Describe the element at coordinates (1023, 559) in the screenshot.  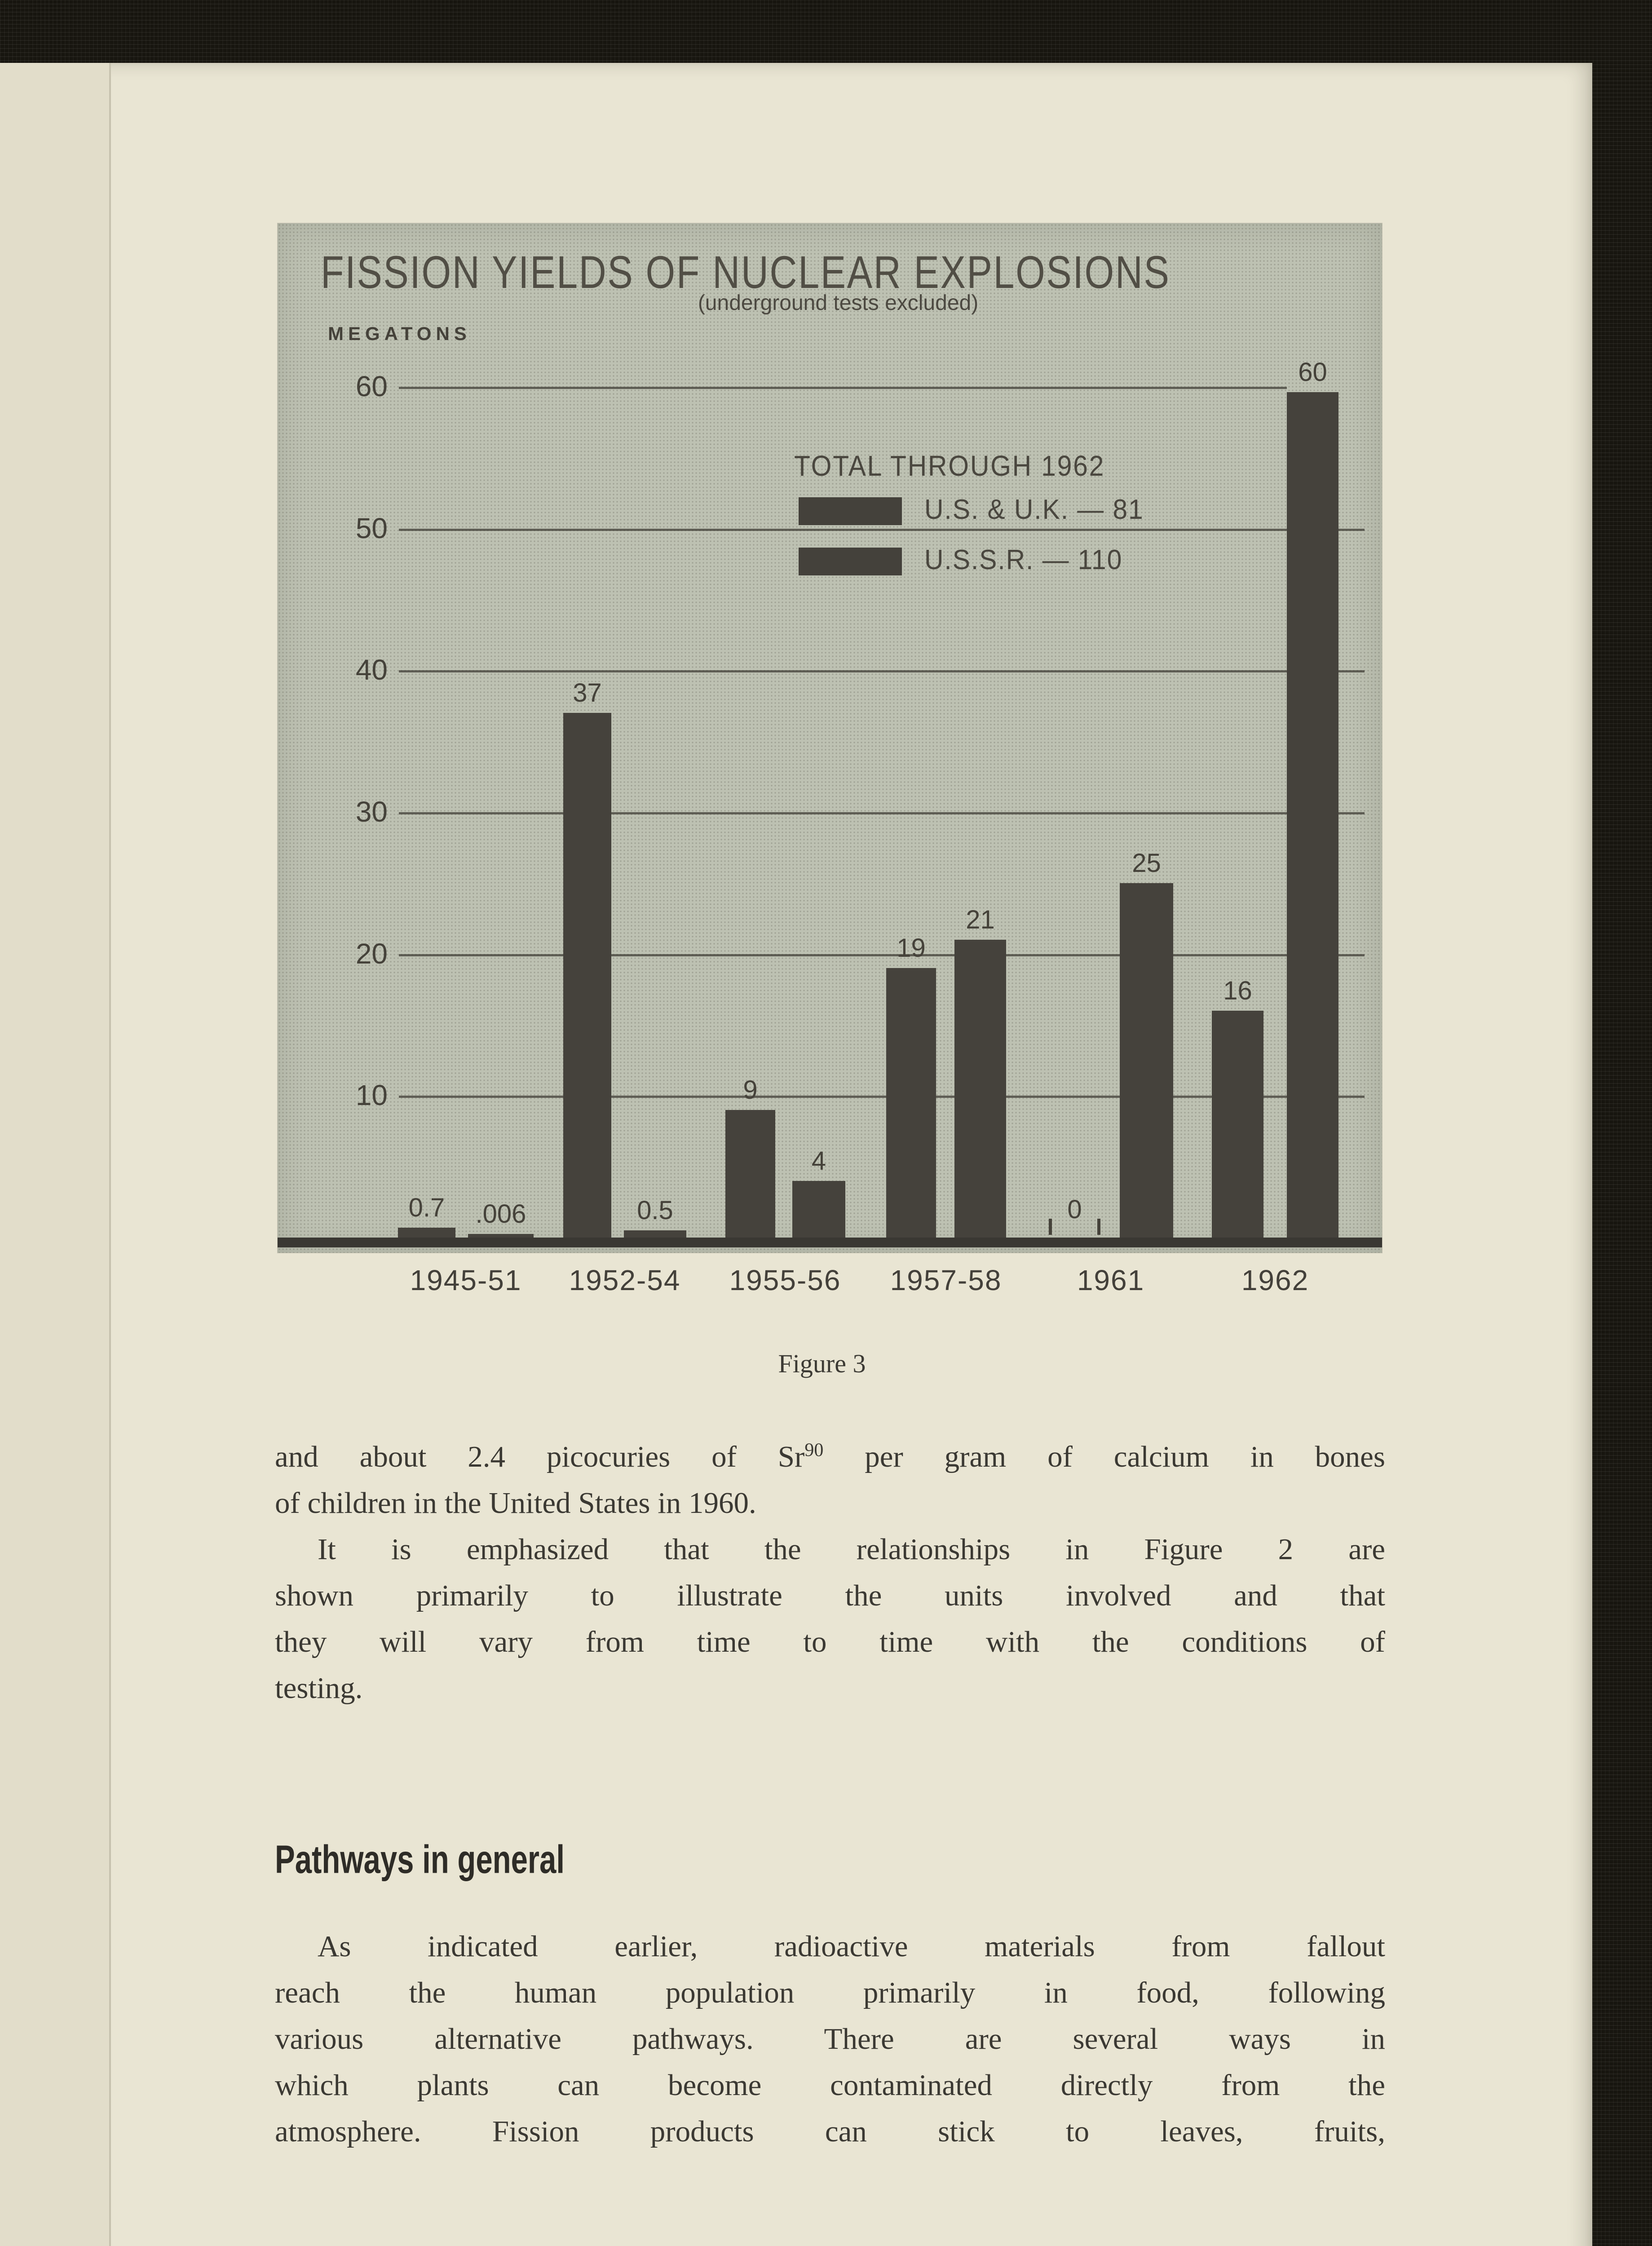
I see `legend-label-ussr: U.S.S.R. — 110` at that location.